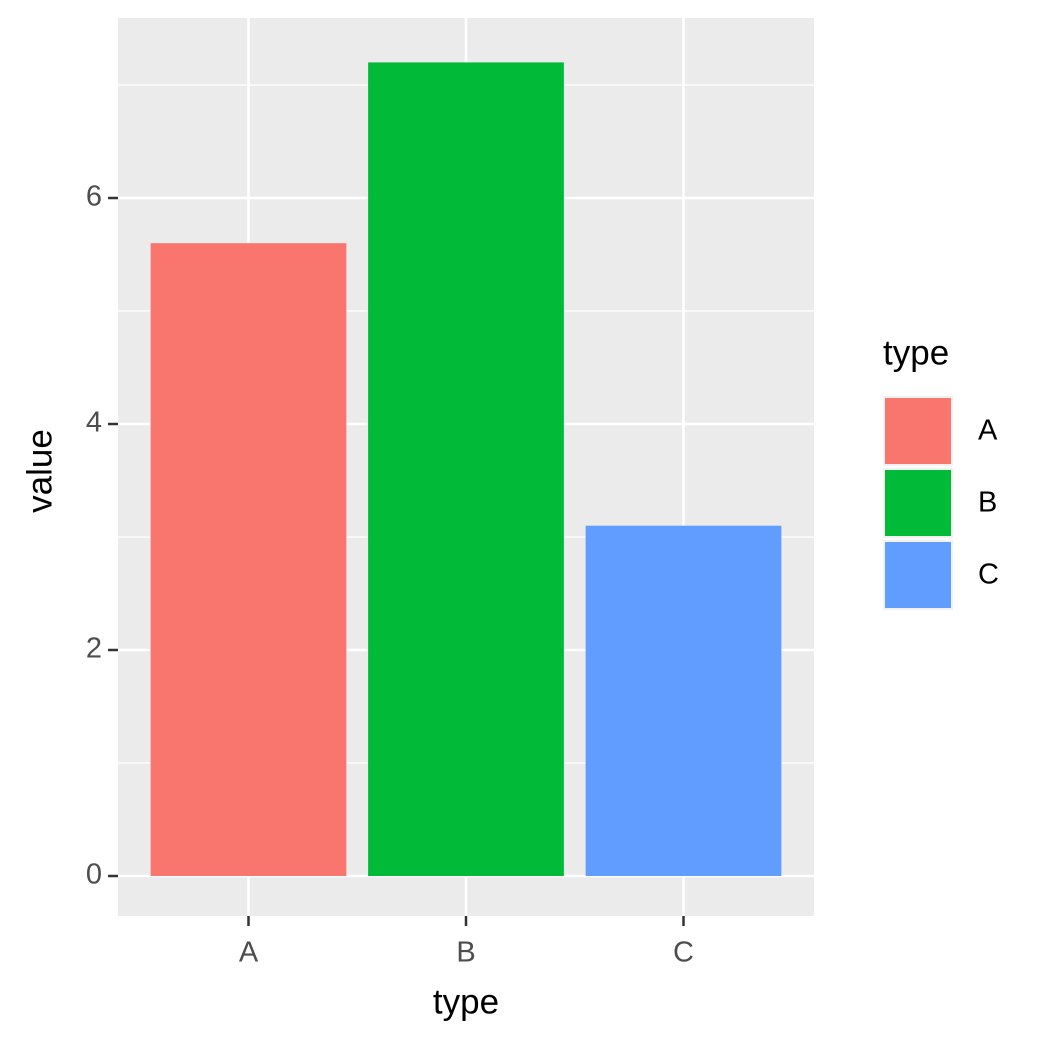  I want to click on y-tick-label: 2, so click(94, 649).